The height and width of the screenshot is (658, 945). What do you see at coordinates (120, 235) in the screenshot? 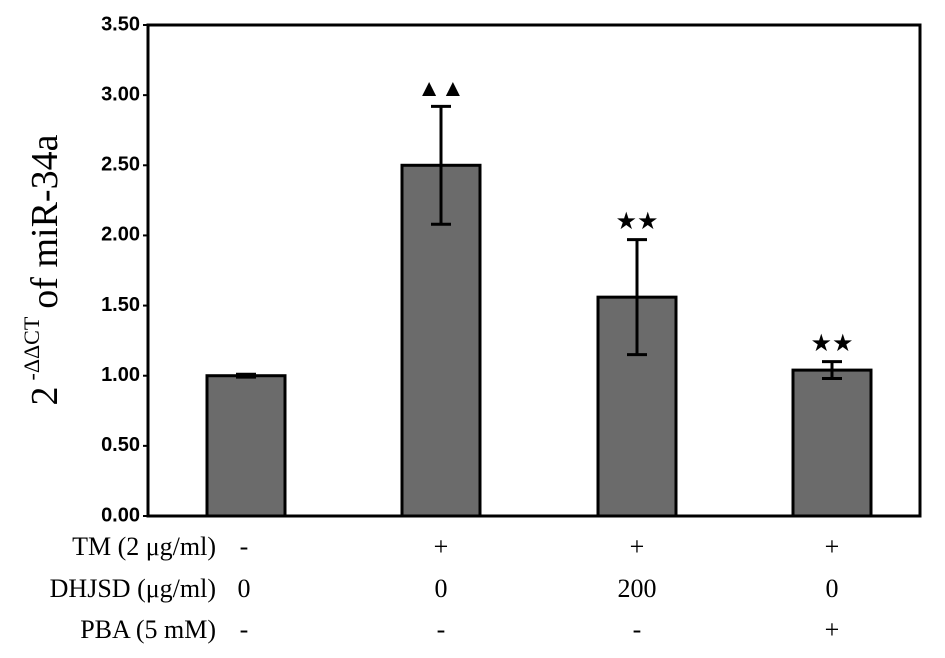
I see `y-tick-label: 2.00` at bounding box center [120, 235].